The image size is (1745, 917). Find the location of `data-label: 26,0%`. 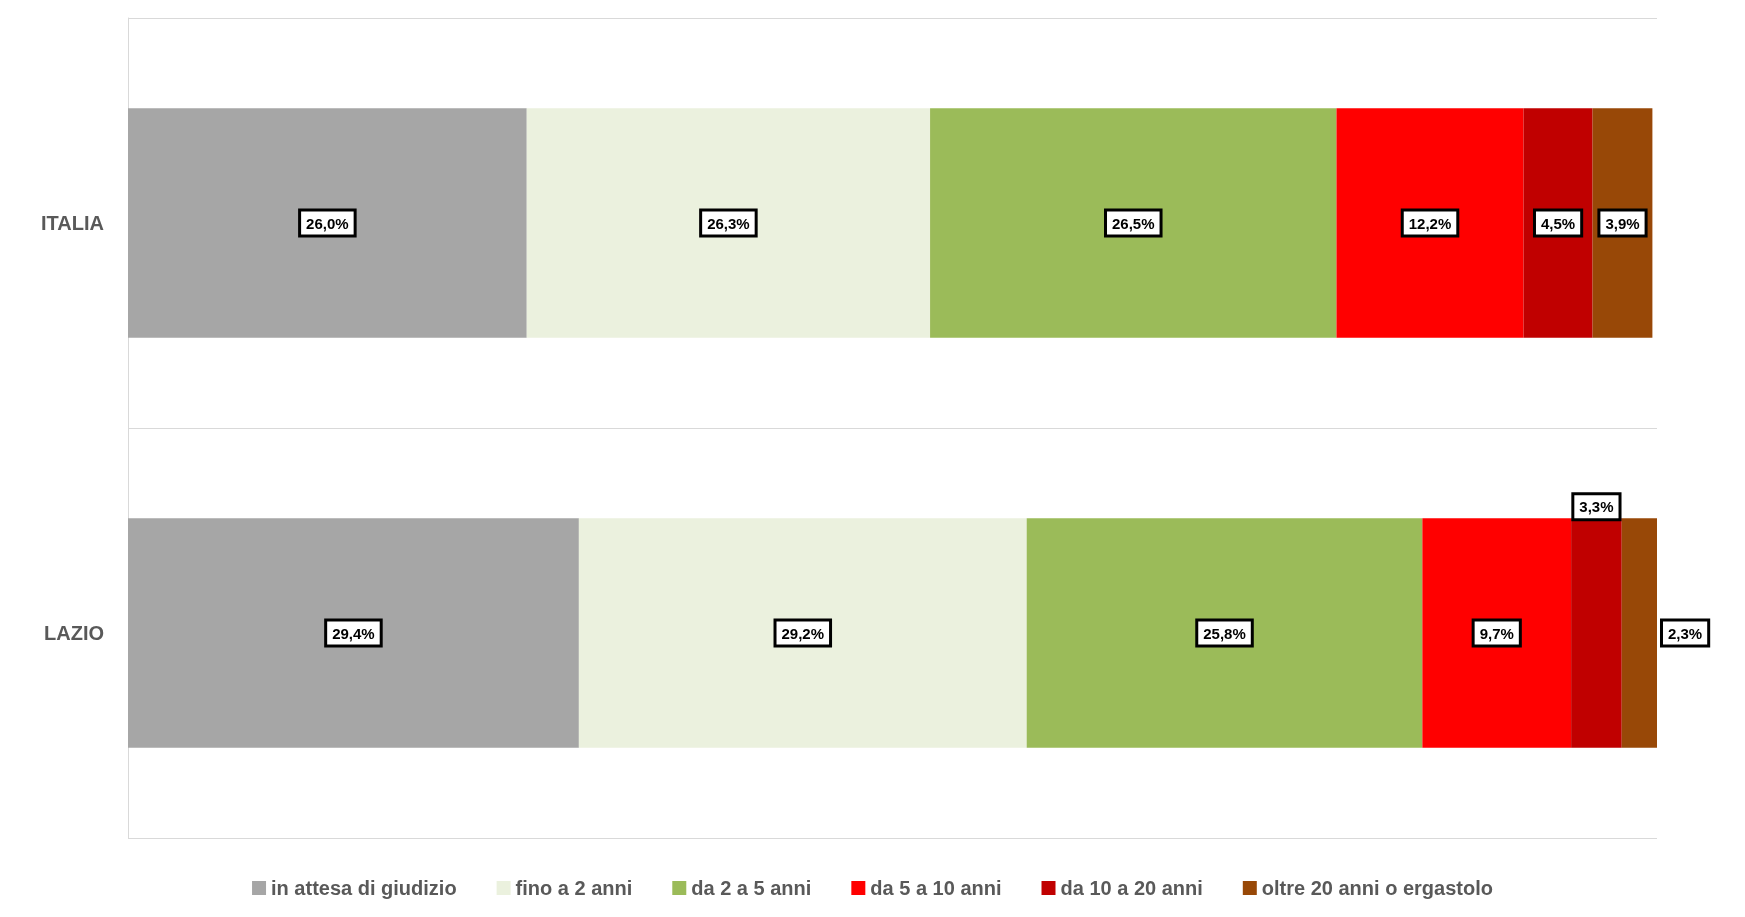

data-label: 26,0% is located at coordinates (327, 223).